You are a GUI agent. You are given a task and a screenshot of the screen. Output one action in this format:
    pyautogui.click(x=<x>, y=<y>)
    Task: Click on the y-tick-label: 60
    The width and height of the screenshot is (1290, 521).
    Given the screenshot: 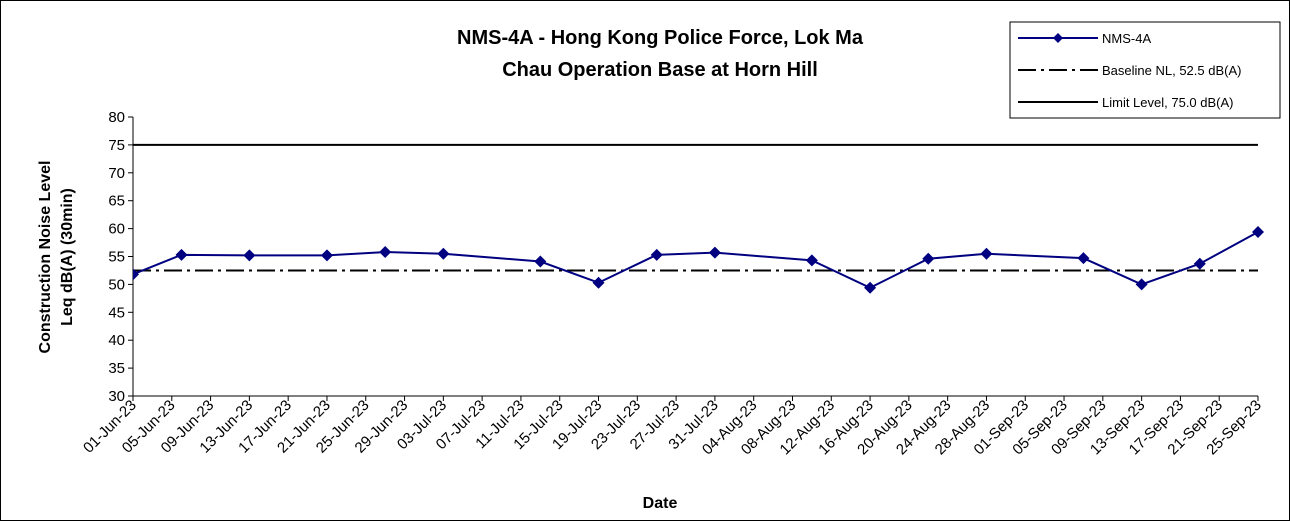 What is the action you would take?
    pyautogui.click(x=116, y=229)
    